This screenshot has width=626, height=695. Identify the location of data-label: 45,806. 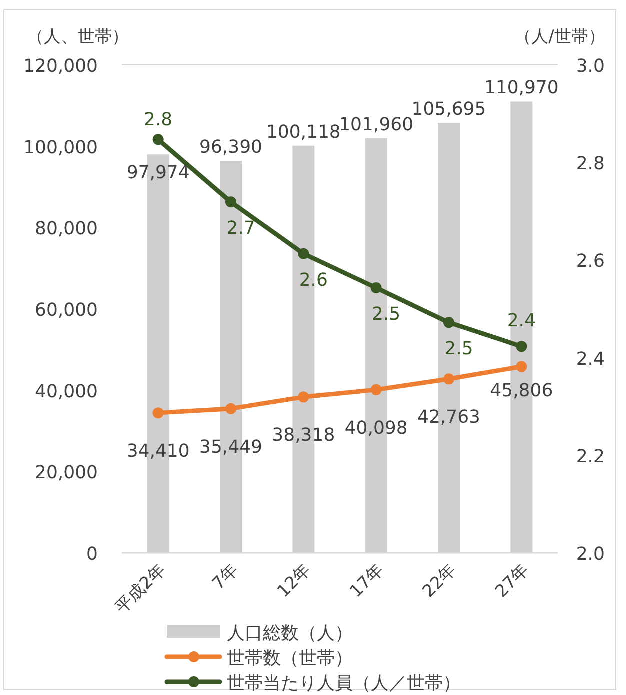
(522, 391).